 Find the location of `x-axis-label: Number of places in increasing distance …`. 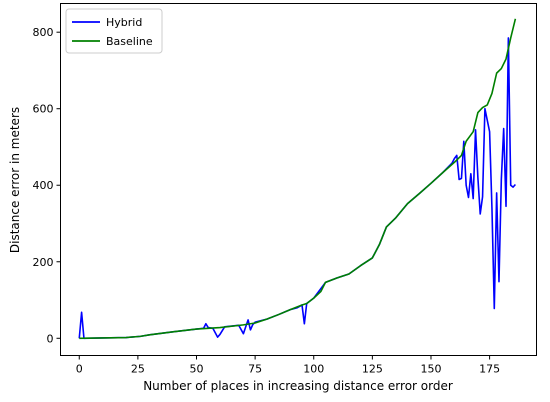

x-axis-label: Number of places in increasing distance … is located at coordinates (298, 386).